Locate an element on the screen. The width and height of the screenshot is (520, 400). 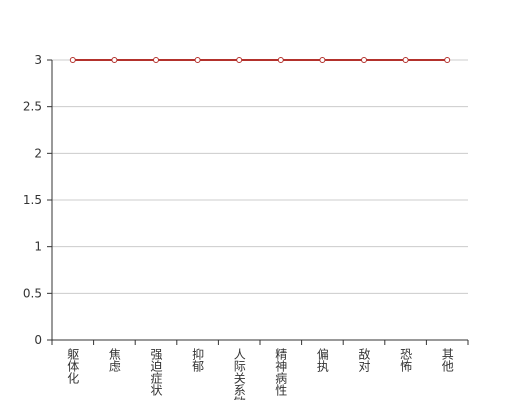
y-tick-label: 3 is located at coordinates (38, 60).